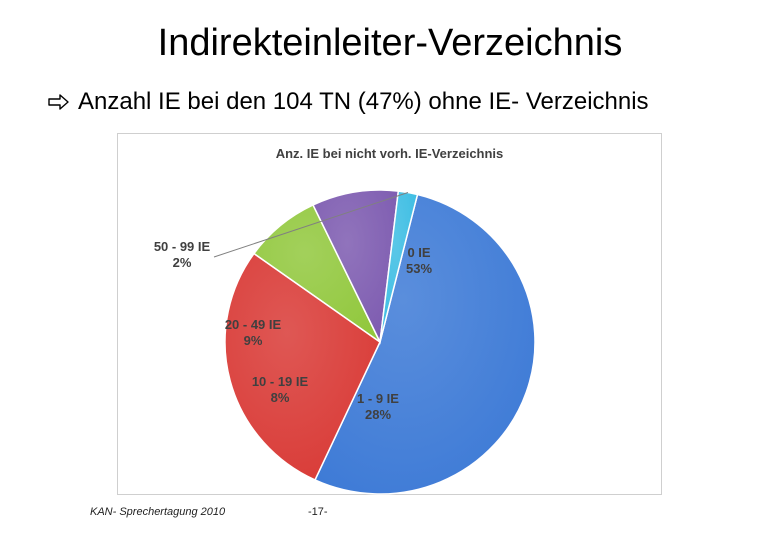 The image size is (780, 540). What do you see at coordinates (302, 366) in the screenshot?
I see `pie-slice-1-9ie` at bounding box center [302, 366].